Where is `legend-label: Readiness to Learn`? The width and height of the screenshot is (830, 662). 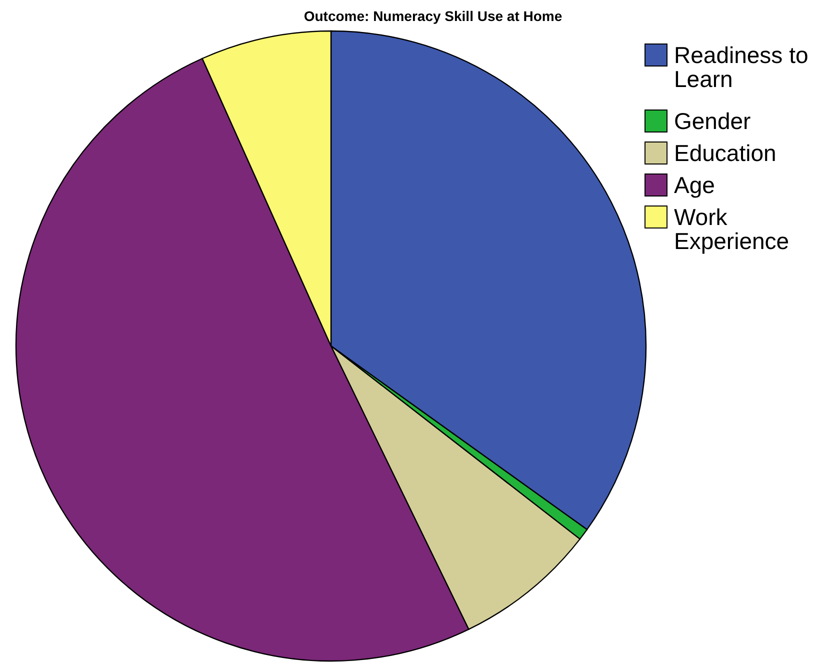
legend-label: Readiness to Learn is located at coordinates (741, 67).